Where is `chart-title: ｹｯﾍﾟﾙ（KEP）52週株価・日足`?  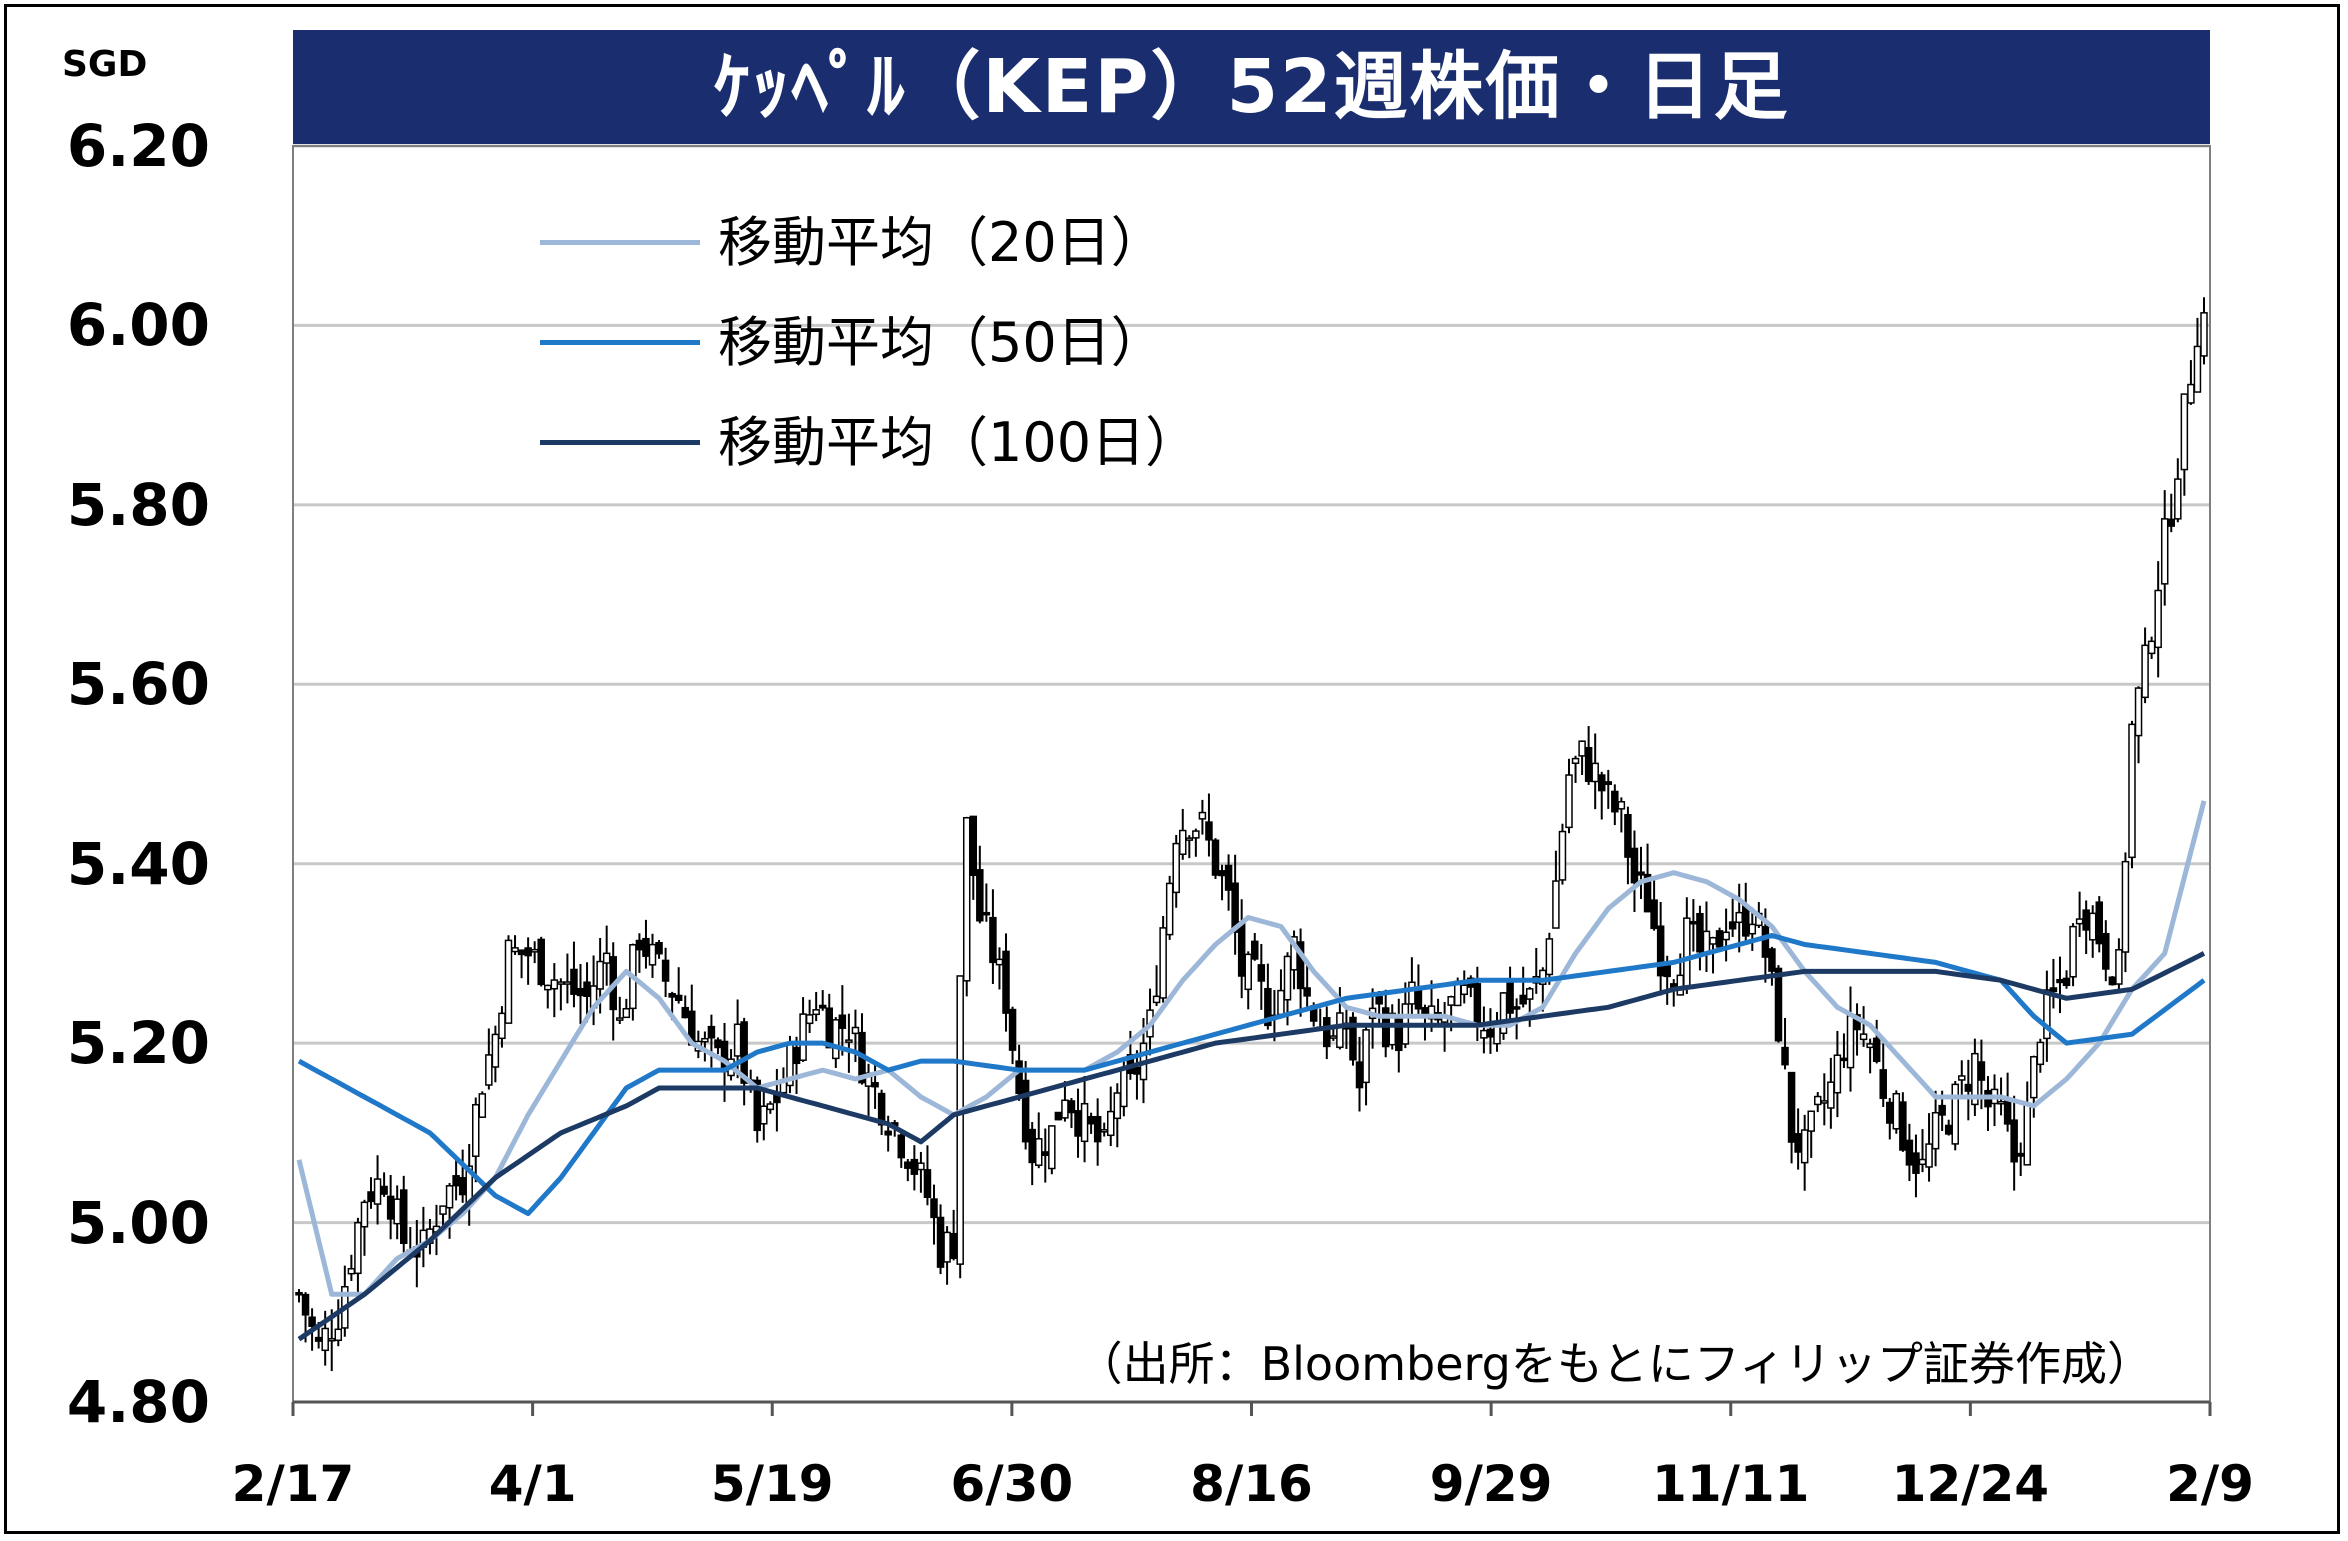 chart-title: ｹｯﾍﾟﾙ（KEP）52週株価・日足 is located at coordinates (1251, 87).